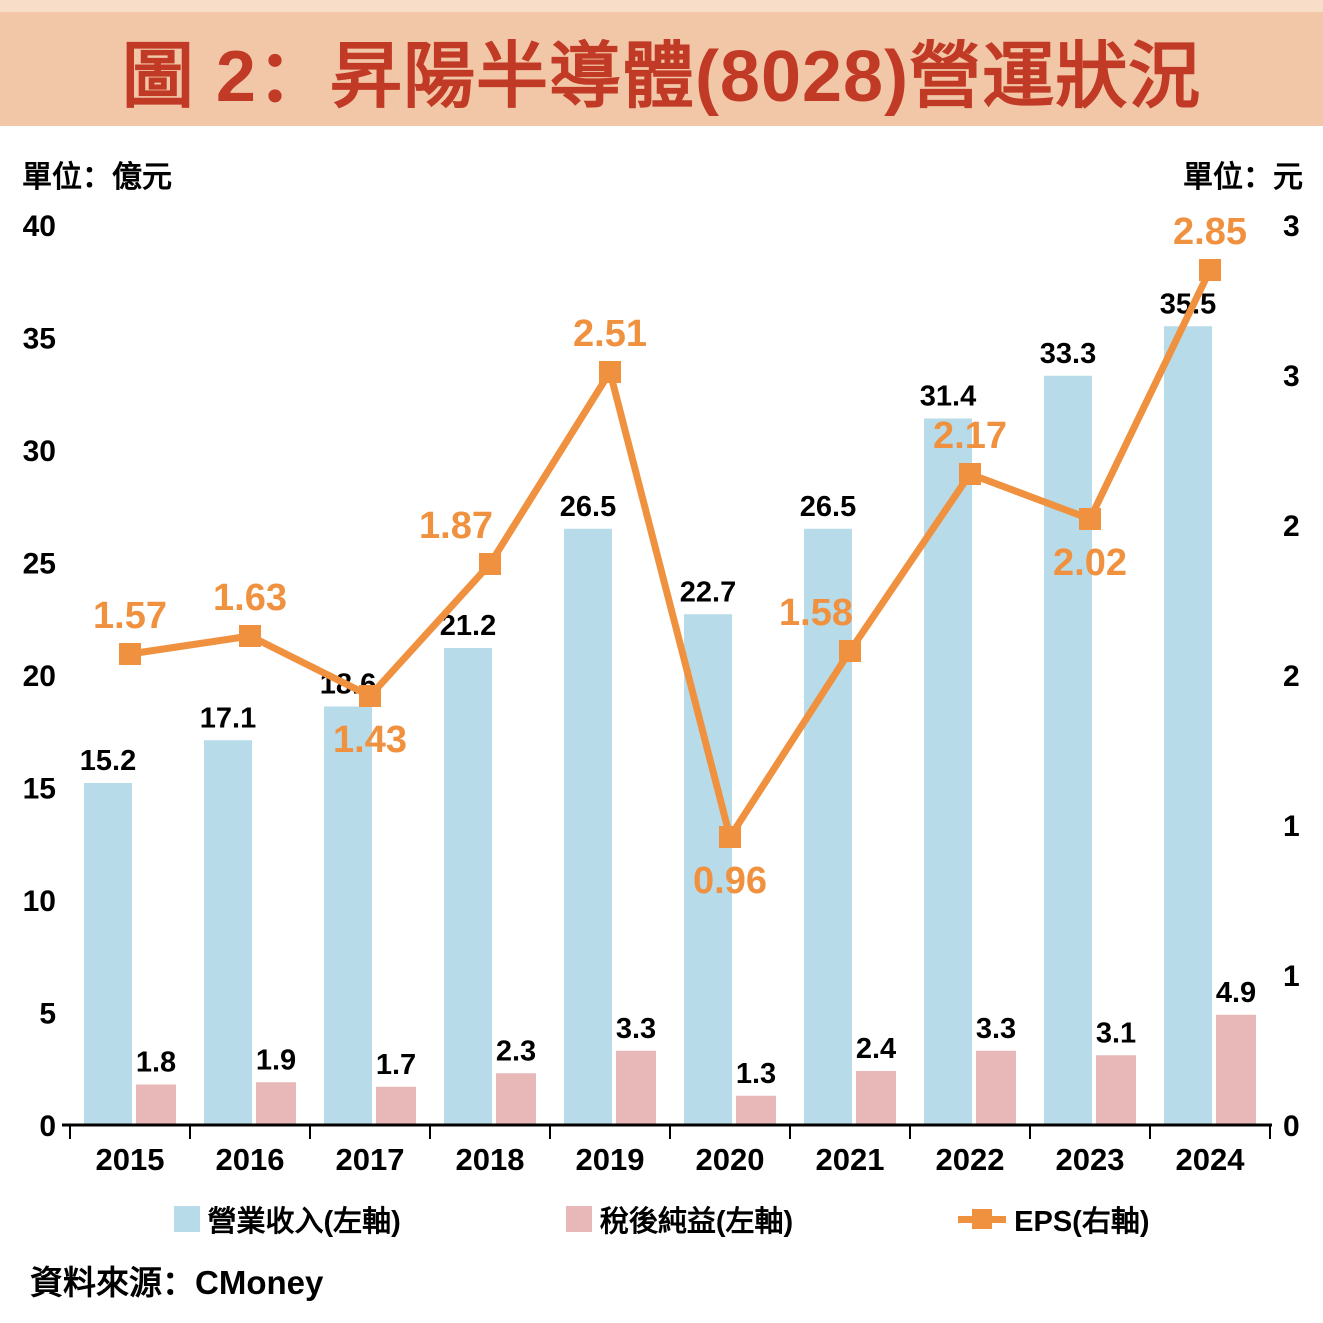 The height and width of the screenshot is (1323, 1323). What do you see at coordinates (97, 177) in the screenshot?
I see `left-axis-unit-label: 單位：億元` at bounding box center [97, 177].